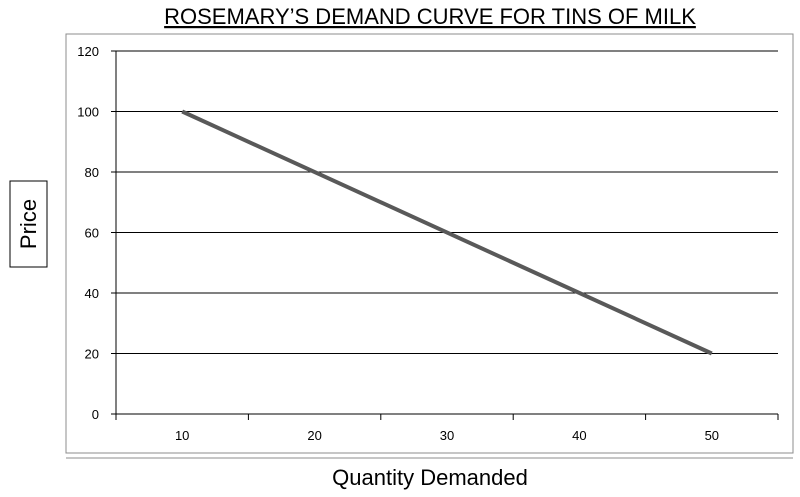 The image size is (800, 497). I want to click on x-axis-label: Quantity Demanded, so click(430, 477).